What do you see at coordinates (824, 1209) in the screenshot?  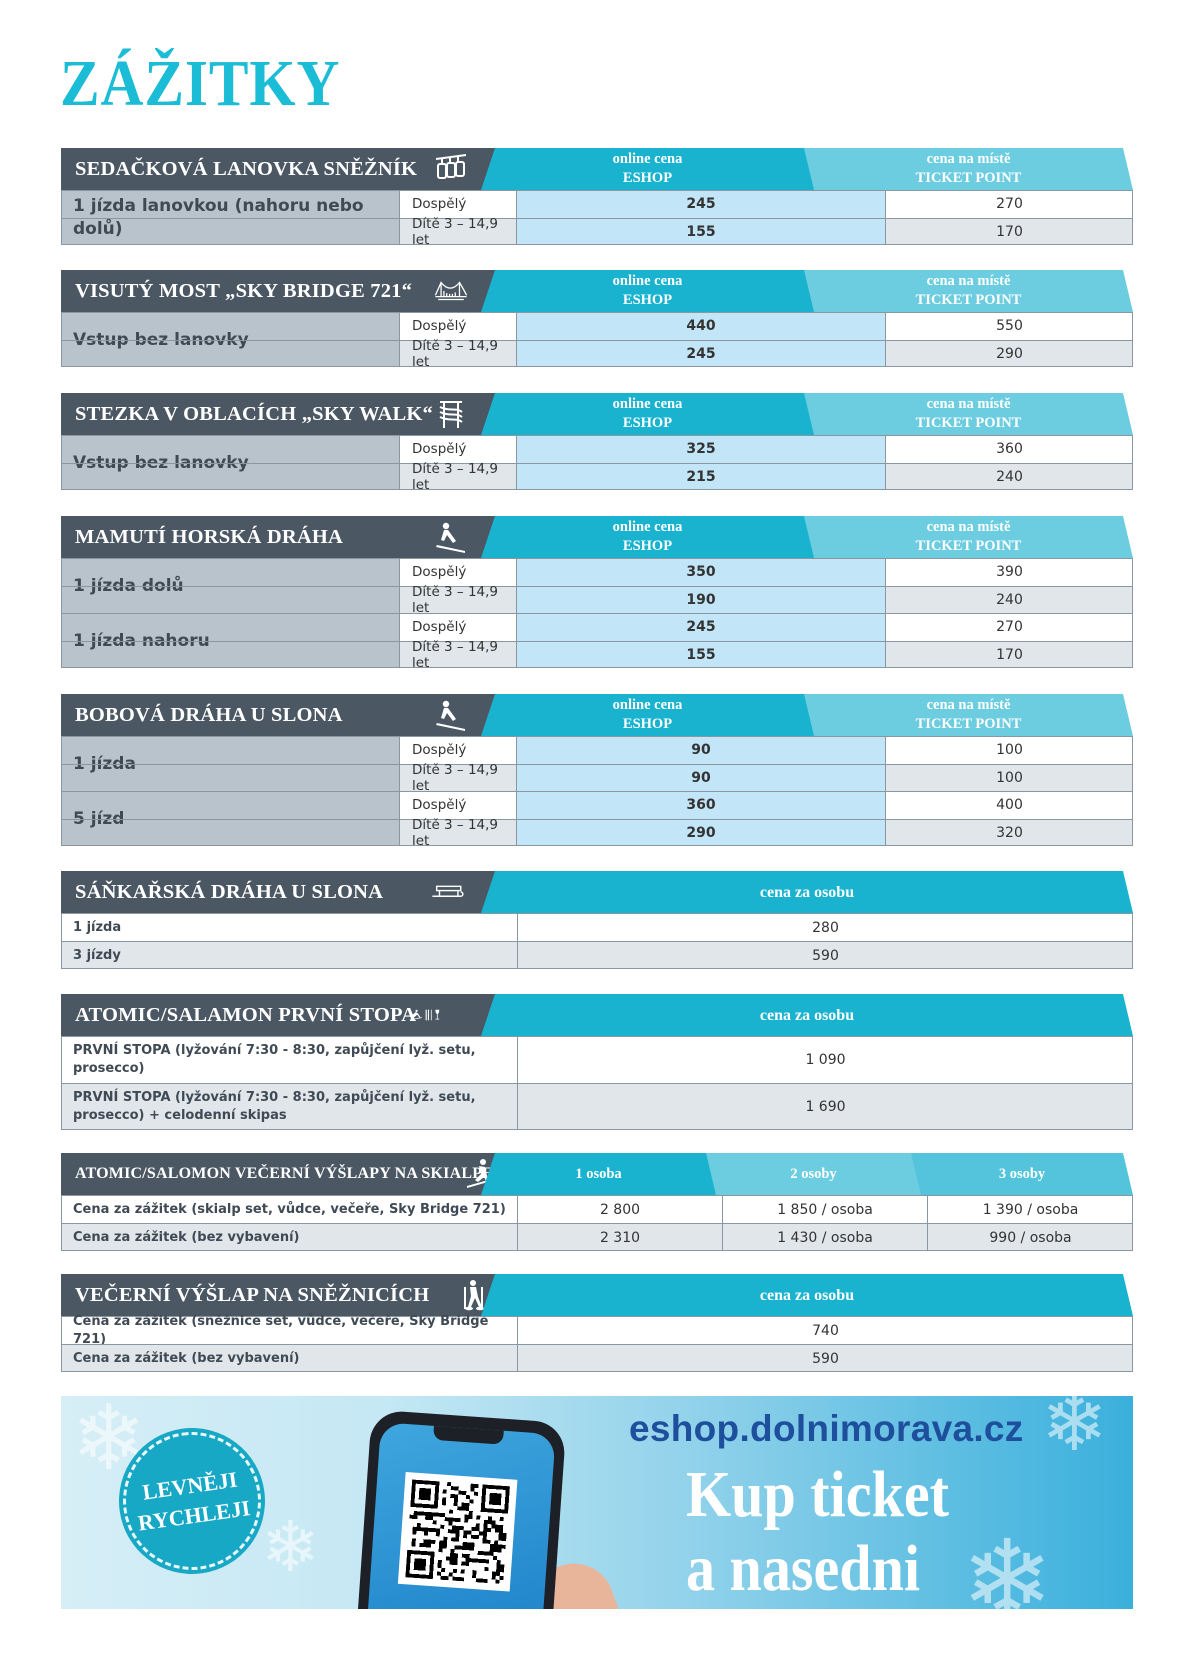 I see `price-2-persons: 1 850 / osoba` at bounding box center [824, 1209].